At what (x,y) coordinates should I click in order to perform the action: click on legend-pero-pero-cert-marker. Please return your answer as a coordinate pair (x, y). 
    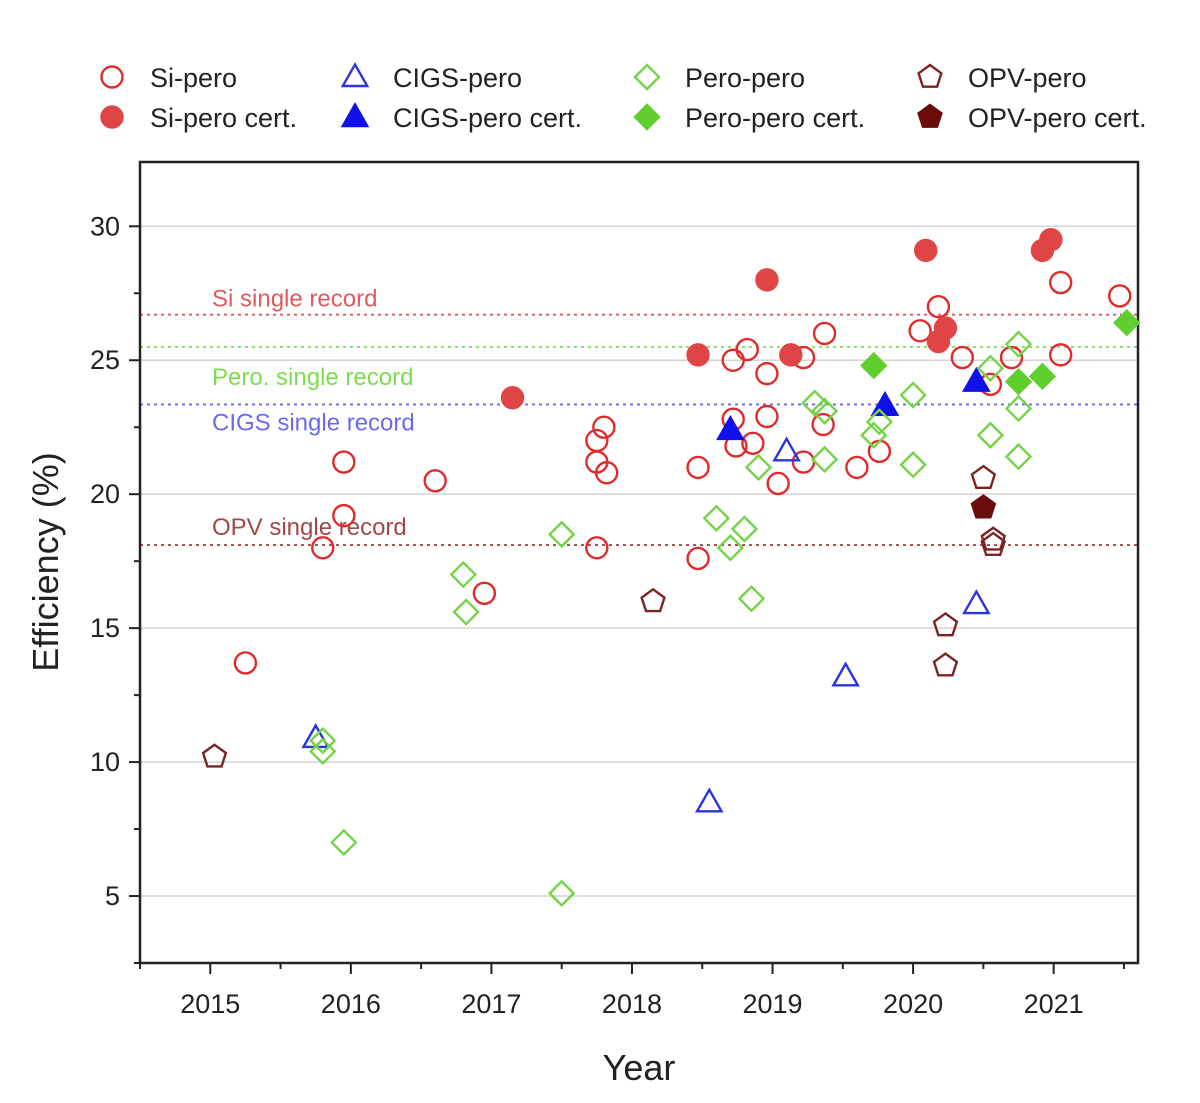
    Looking at the image, I should click on (647, 117).